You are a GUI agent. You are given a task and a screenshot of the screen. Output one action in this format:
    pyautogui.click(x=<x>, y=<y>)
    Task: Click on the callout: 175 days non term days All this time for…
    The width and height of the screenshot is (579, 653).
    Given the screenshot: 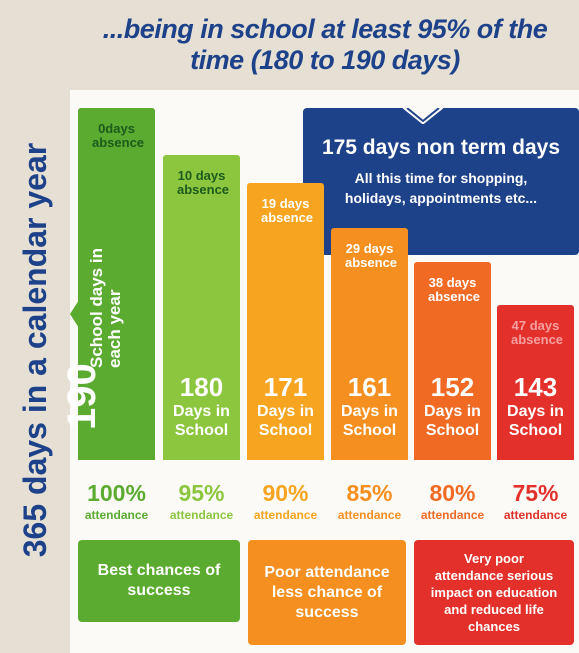 What is the action you would take?
    pyautogui.click(x=441, y=181)
    